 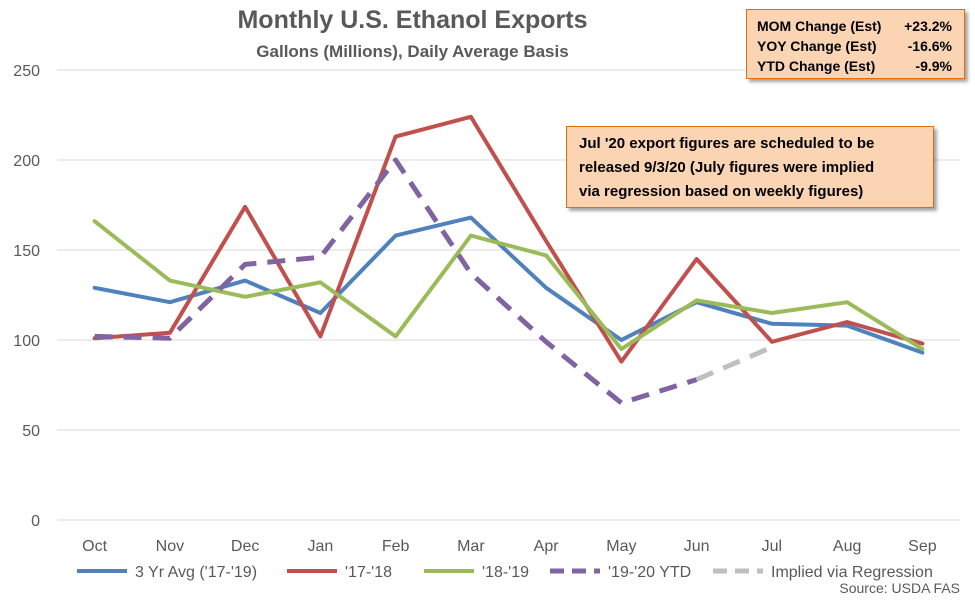 What do you see at coordinates (816, 66) in the screenshot?
I see `stat-label-ytd: YTD Change (Est)` at bounding box center [816, 66].